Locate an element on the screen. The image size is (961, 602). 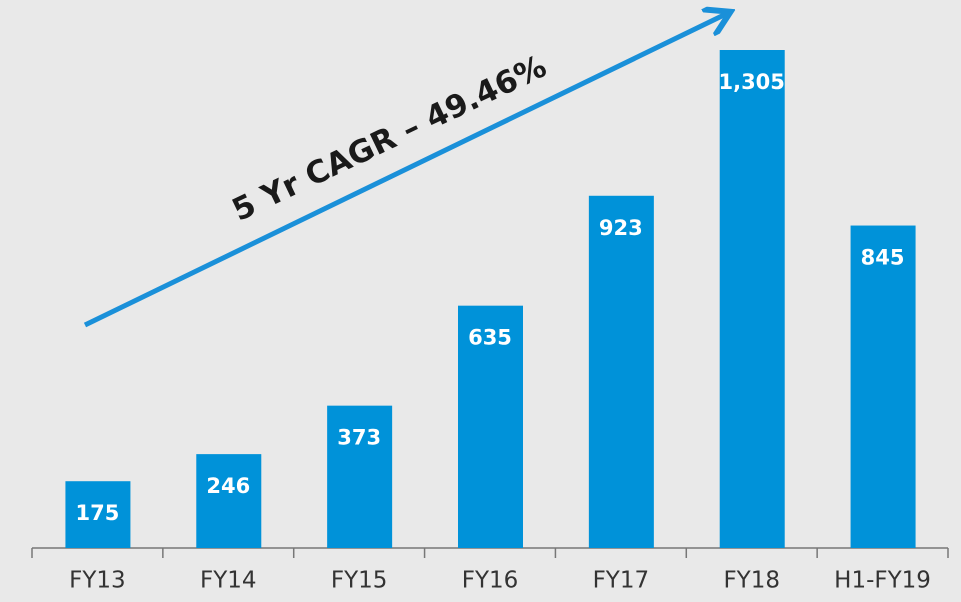
value-label: 923 is located at coordinates (621, 228).